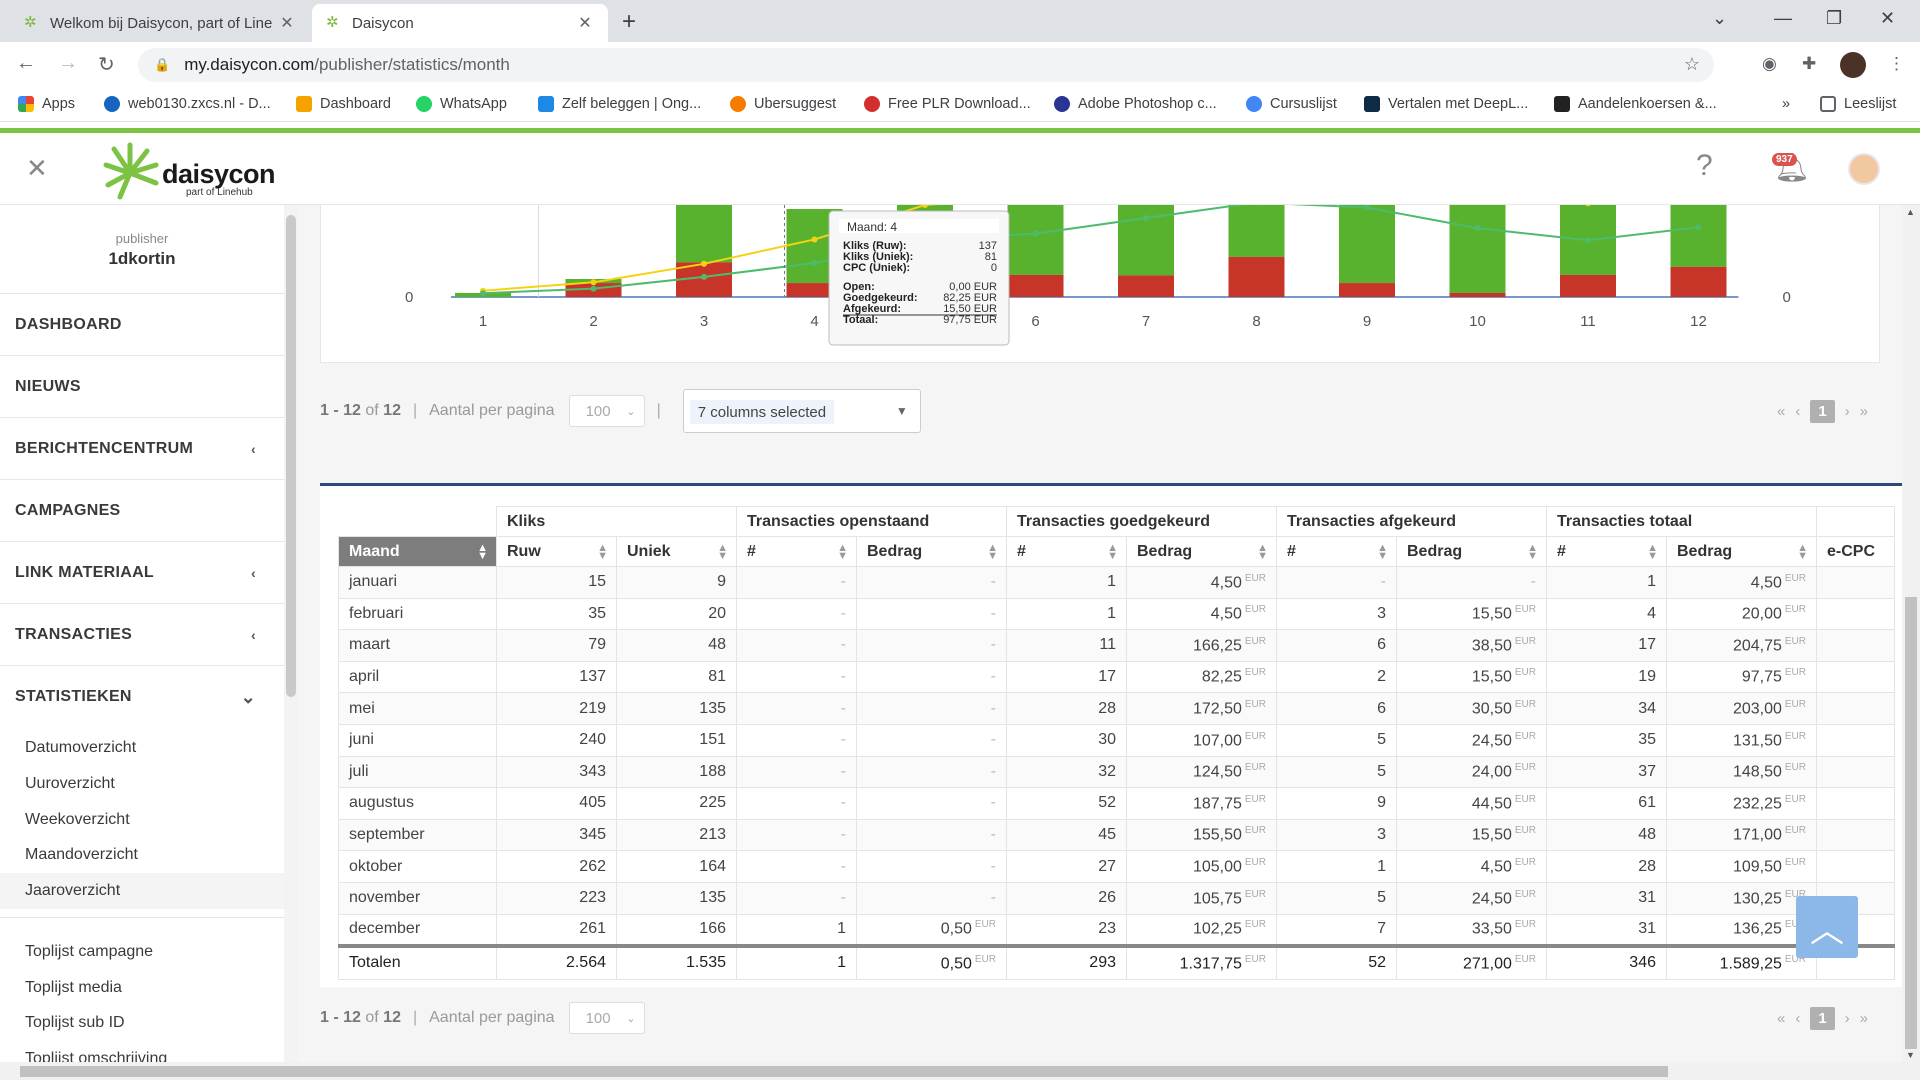 The height and width of the screenshot is (1080, 1920). Describe the element at coordinates (160, 23) in the screenshot. I see `browser-tab-welkom: ✲ Welkom bij Daisycon, part of Line ✕` at that location.